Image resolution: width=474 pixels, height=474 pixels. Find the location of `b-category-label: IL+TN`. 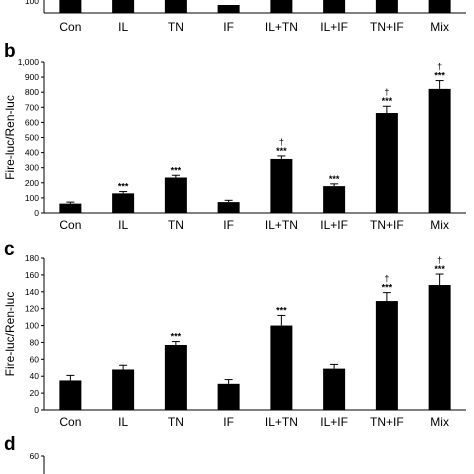

b-category-label: IL+TN is located at coordinates (281, 225).